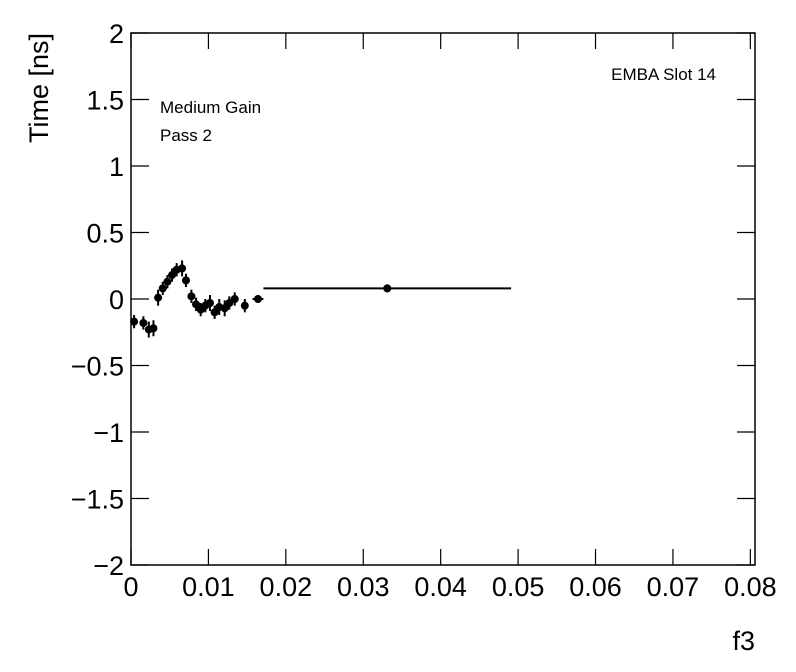 The image size is (796, 672). Describe the element at coordinates (286, 587) in the screenshot. I see `x-tick-label: 0.02` at that location.